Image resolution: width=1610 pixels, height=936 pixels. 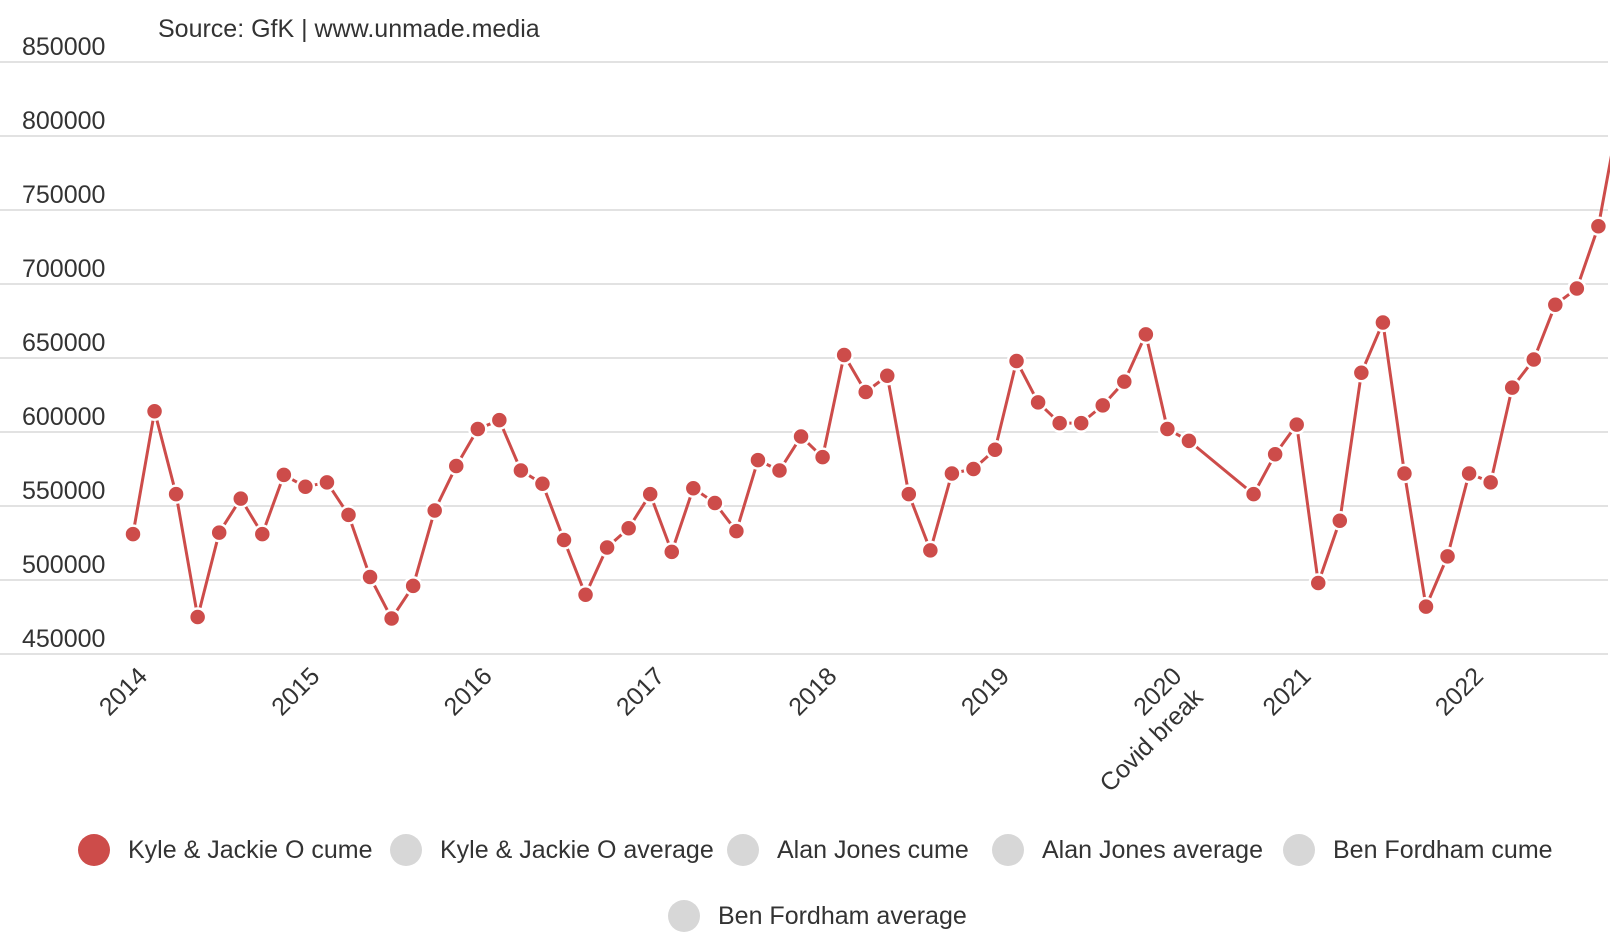 I want to click on x-tick: 2017, so click(x=640, y=691).